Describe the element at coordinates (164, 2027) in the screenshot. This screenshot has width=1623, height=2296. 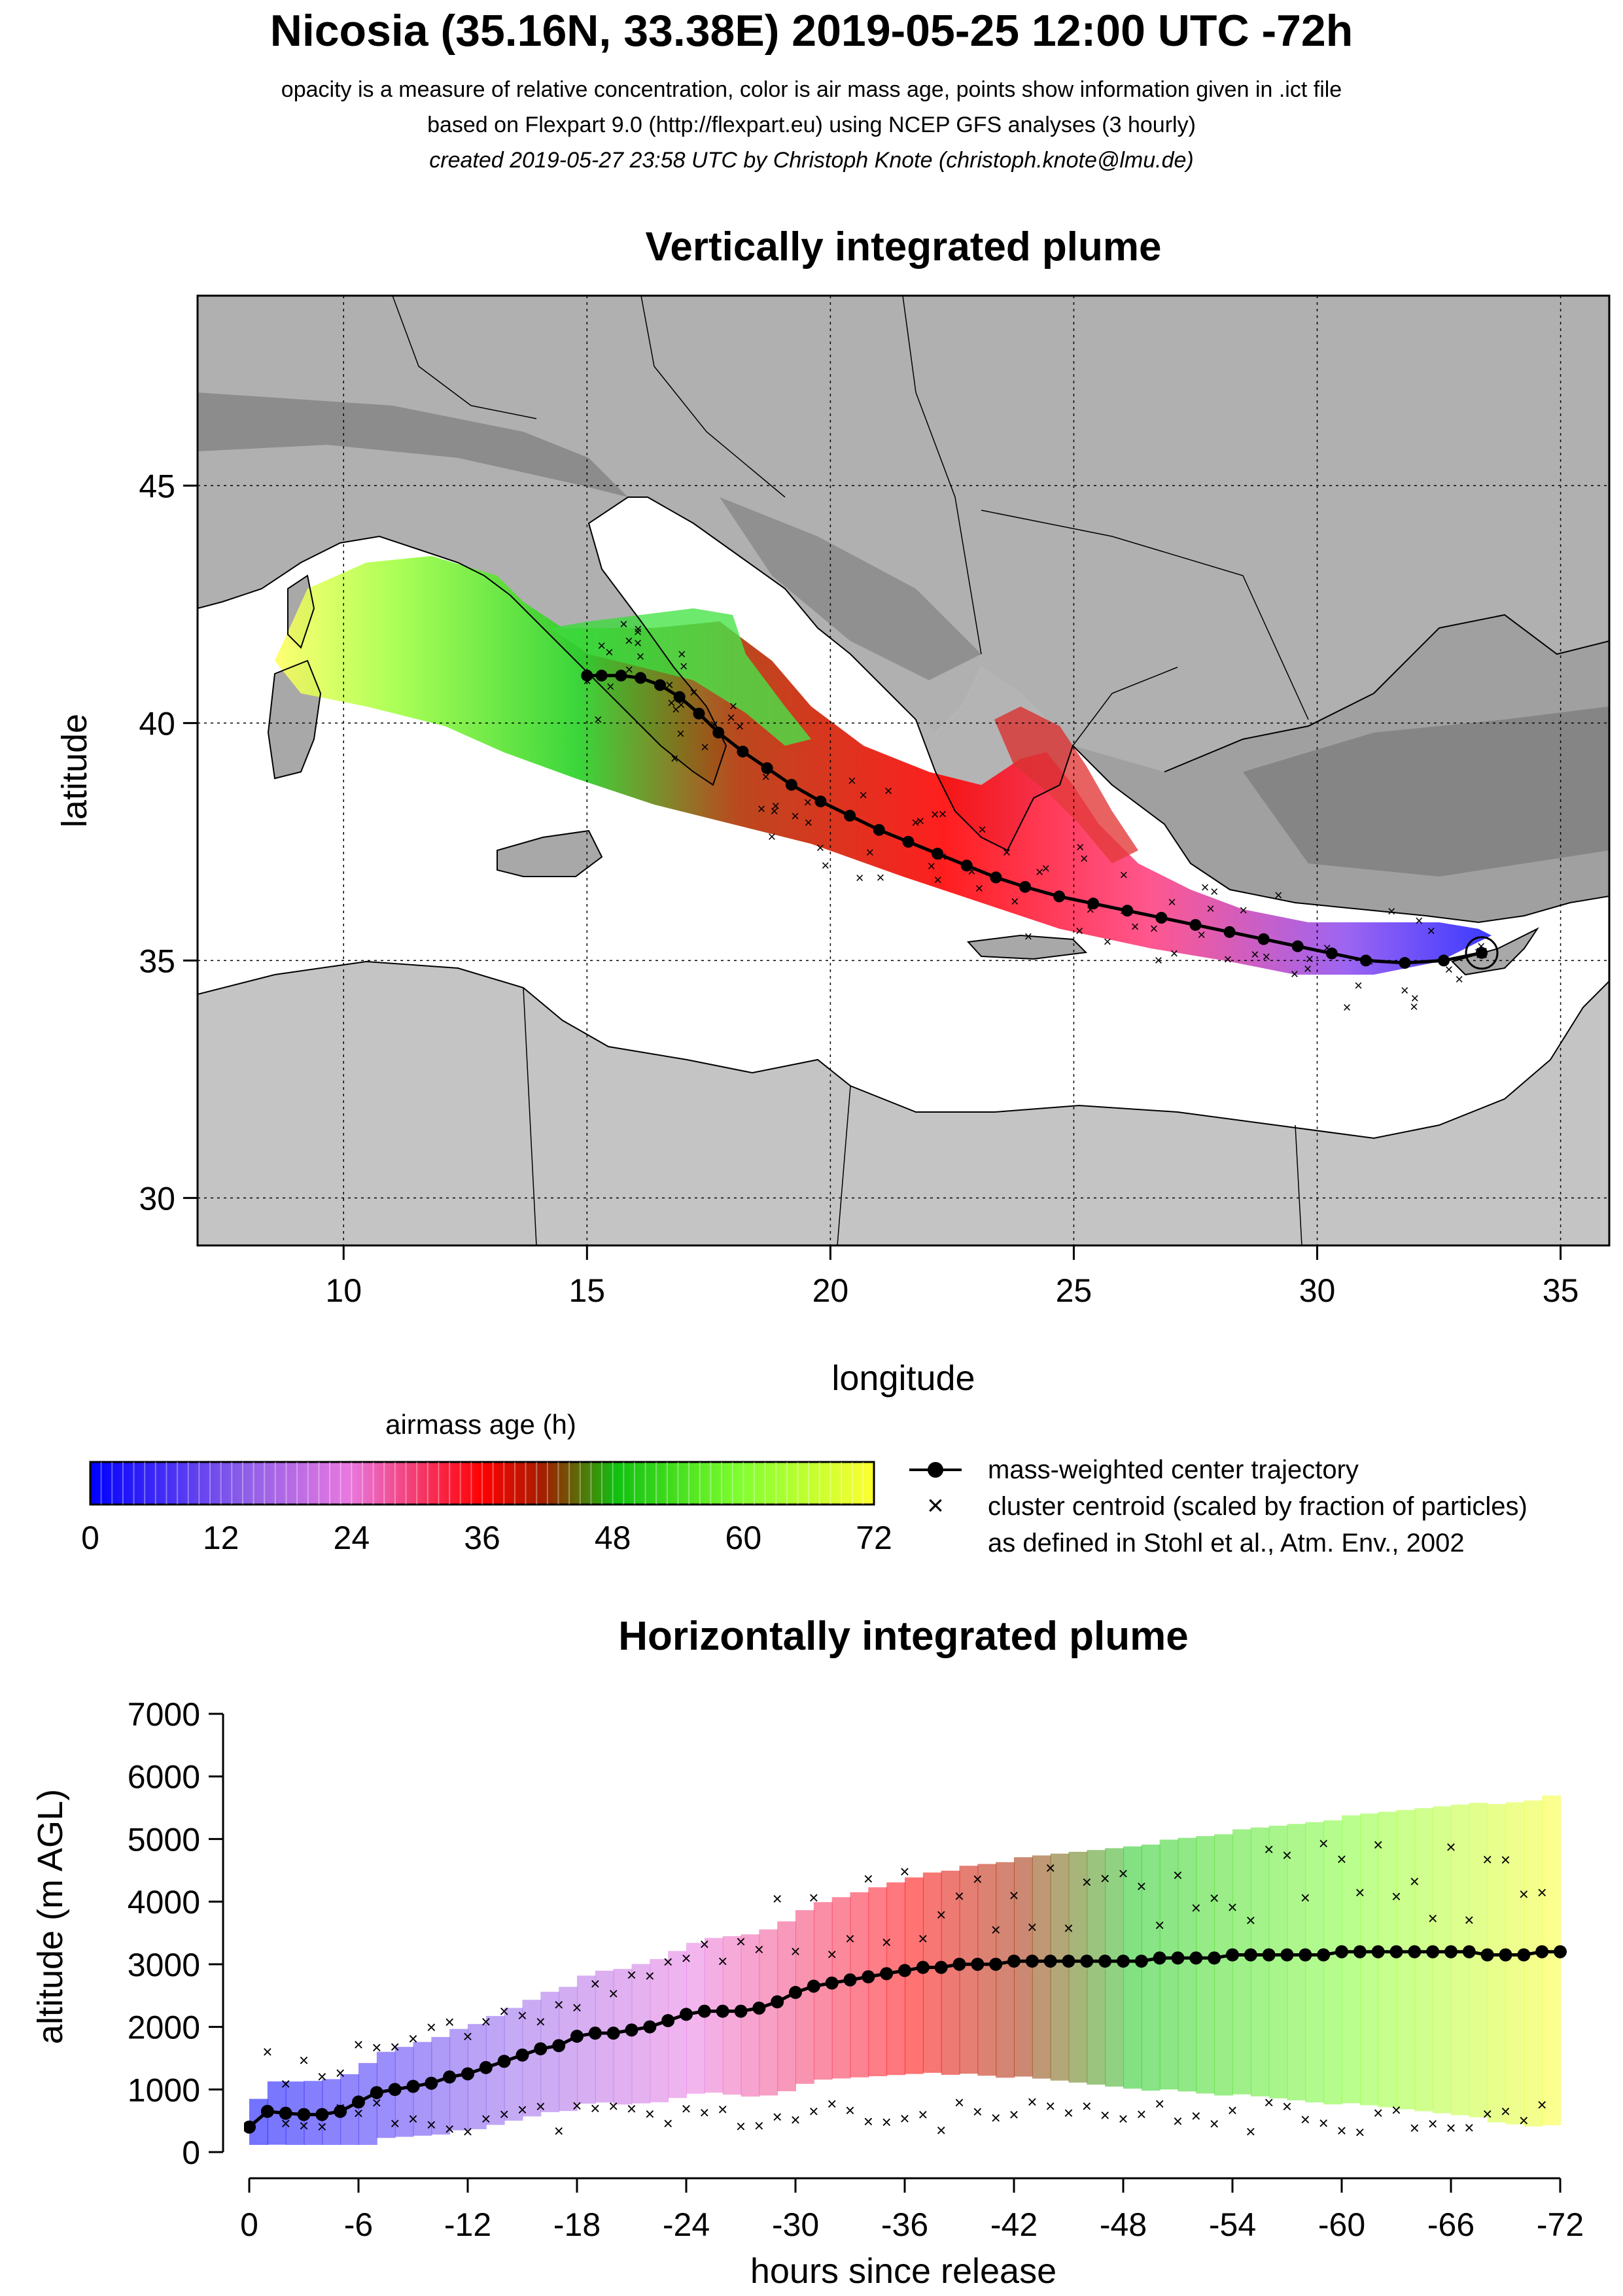
I see `profile-ytick-label: 2000` at that location.